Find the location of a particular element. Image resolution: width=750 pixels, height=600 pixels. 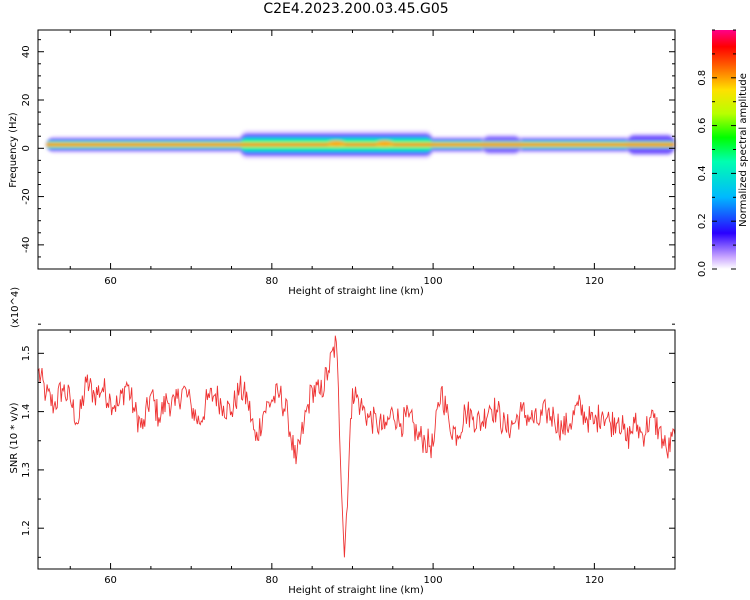

y-tick-label: 1.2 is located at coordinates (26, 528).